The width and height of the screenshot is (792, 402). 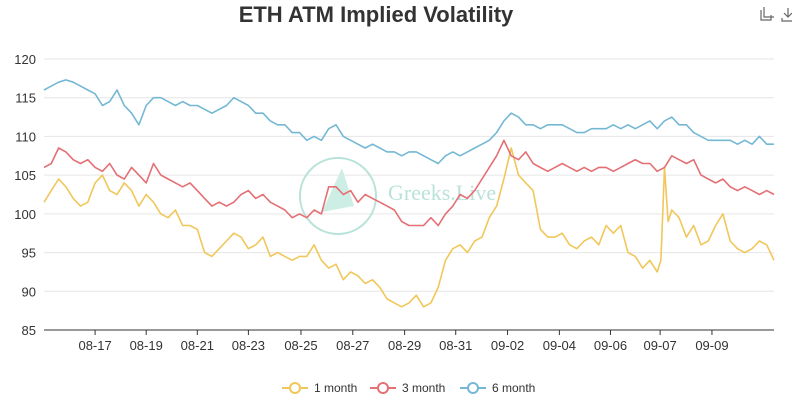 What do you see at coordinates (404, 345) in the screenshot?
I see `x-tick-label: 08-29` at bounding box center [404, 345].